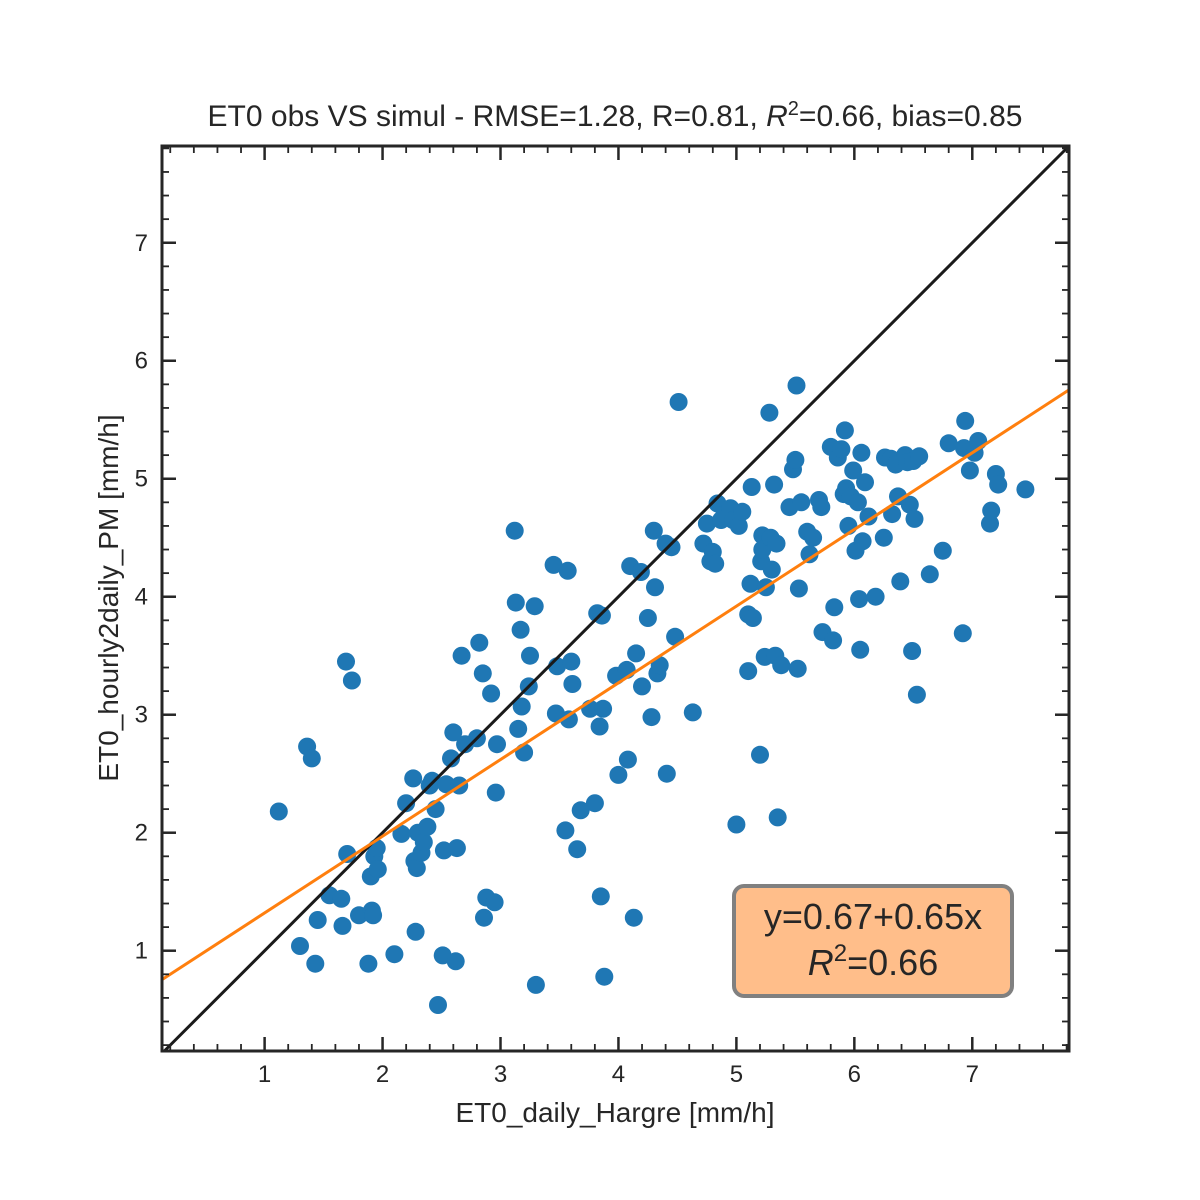 This screenshot has width=1200, height=1200. What do you see at coordinates (618, 1074) in the screenshot?
I see `x-tick-label: 4` at bounding box center [618, 1074].